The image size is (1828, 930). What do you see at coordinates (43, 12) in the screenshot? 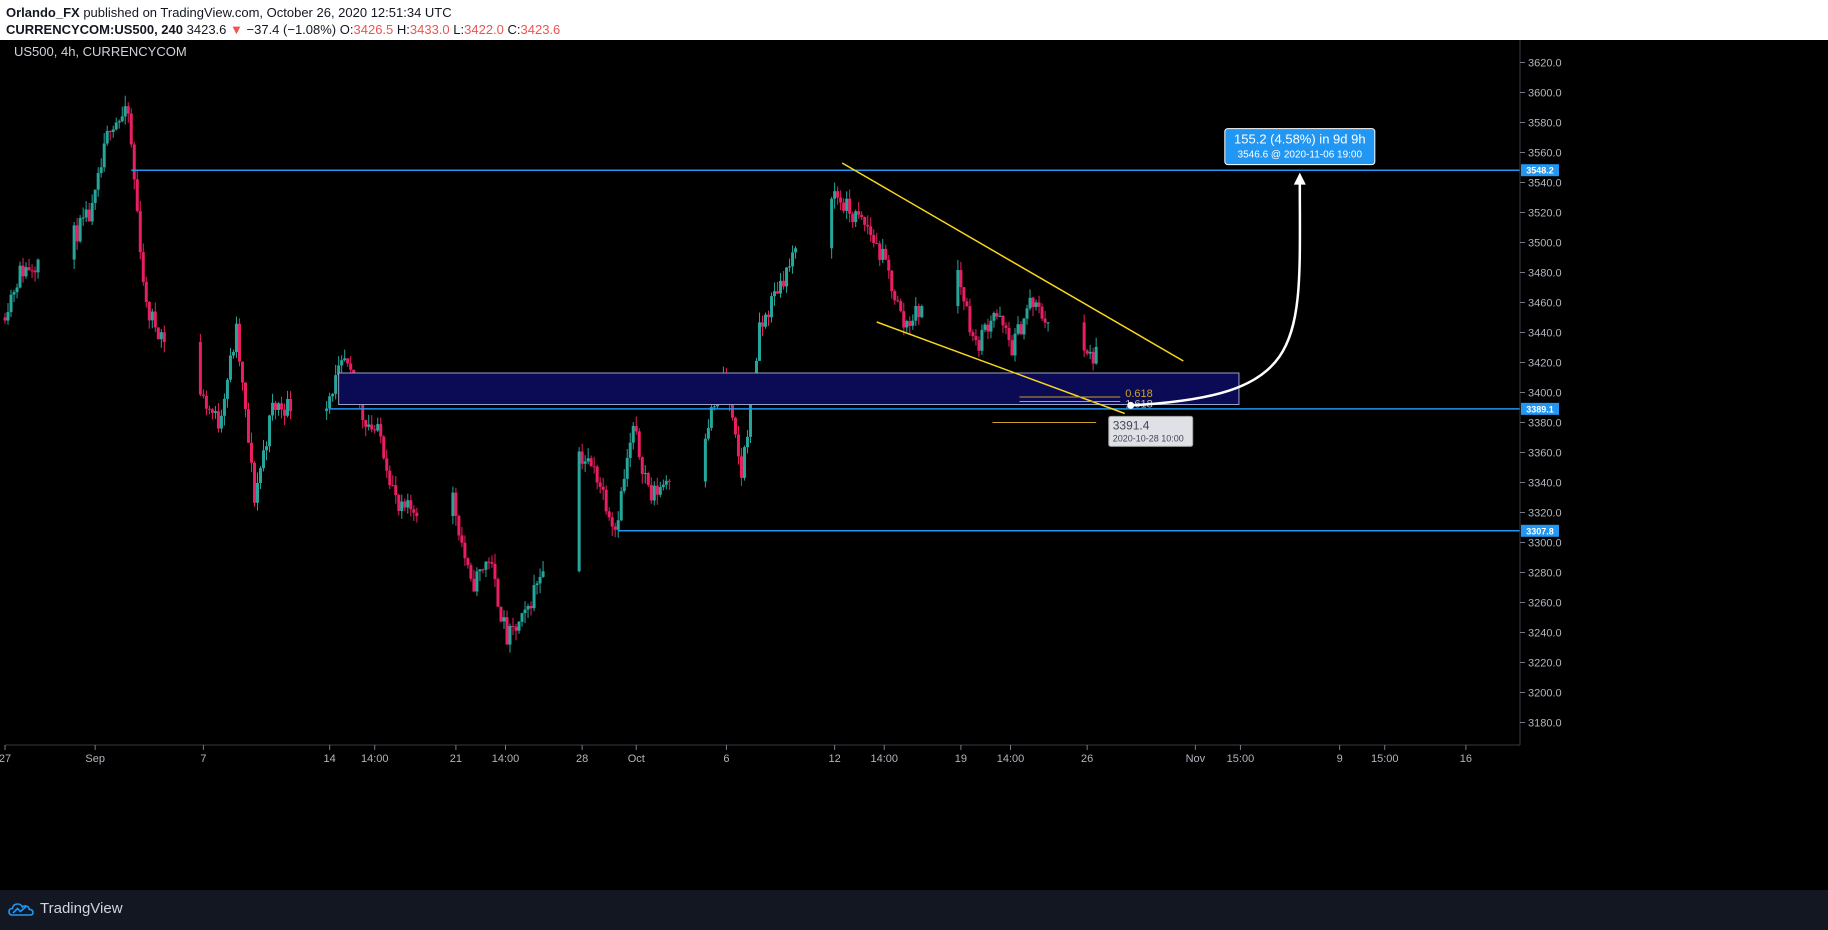
I see `author-name: Orlando_FX` at bounding box center [43, 12].